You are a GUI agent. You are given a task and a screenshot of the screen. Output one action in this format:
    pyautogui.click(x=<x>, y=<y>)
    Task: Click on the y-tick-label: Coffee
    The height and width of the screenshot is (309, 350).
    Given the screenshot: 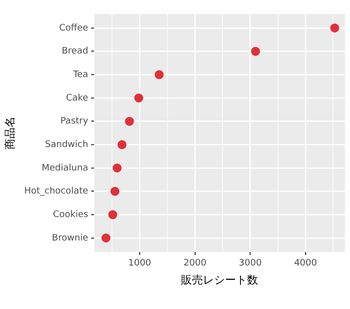 What is the action you would take?
    pyautogui.click(x=74, y=28)
    